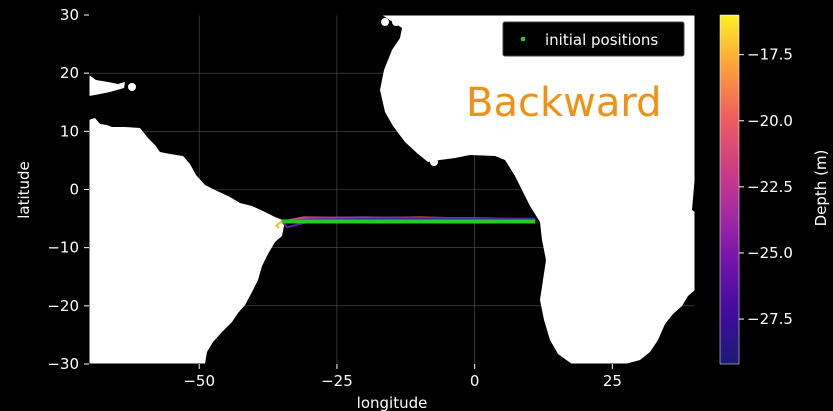 This screenshot has width=833, height=411. What do you see at coordinates (69, 15) in the screenshot?
I see `y-tick-label: 30` at bounding box center [69, 15].